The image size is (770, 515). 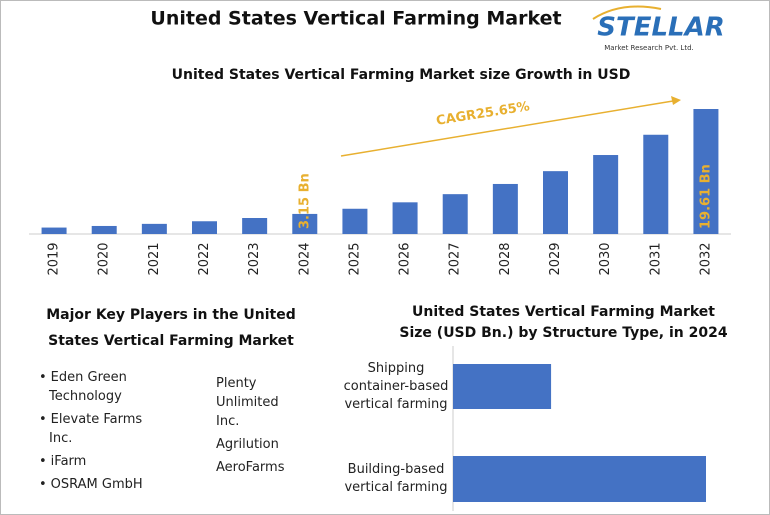 What do you see at coordinates (54, 258) in the screenshot?
I see `x-tick-label: 2019` at bounding box center [54, 258].